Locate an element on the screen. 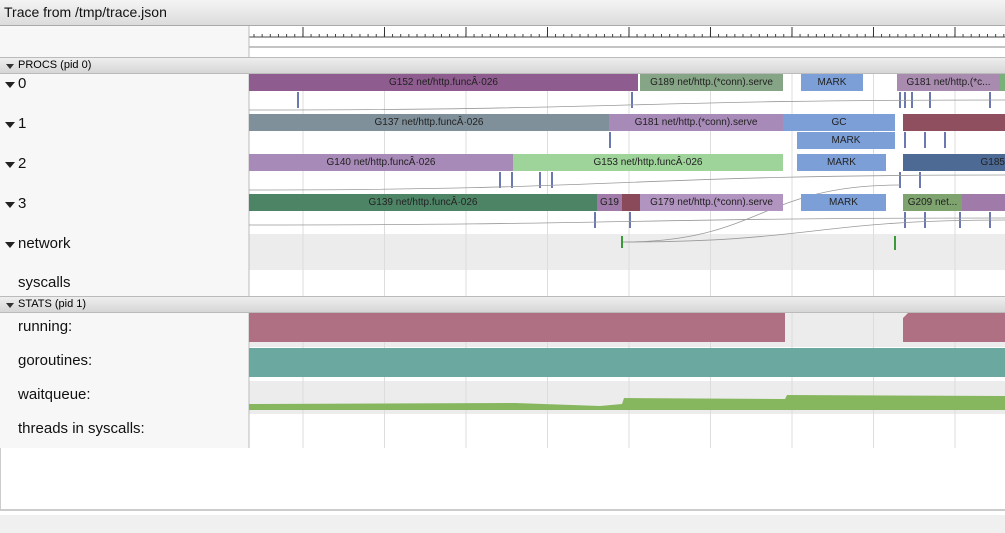 The height and width of the screenshot is (533, 1005). slice: G153 net/http.funcÂ·026 is located at coordinates (648, 162).